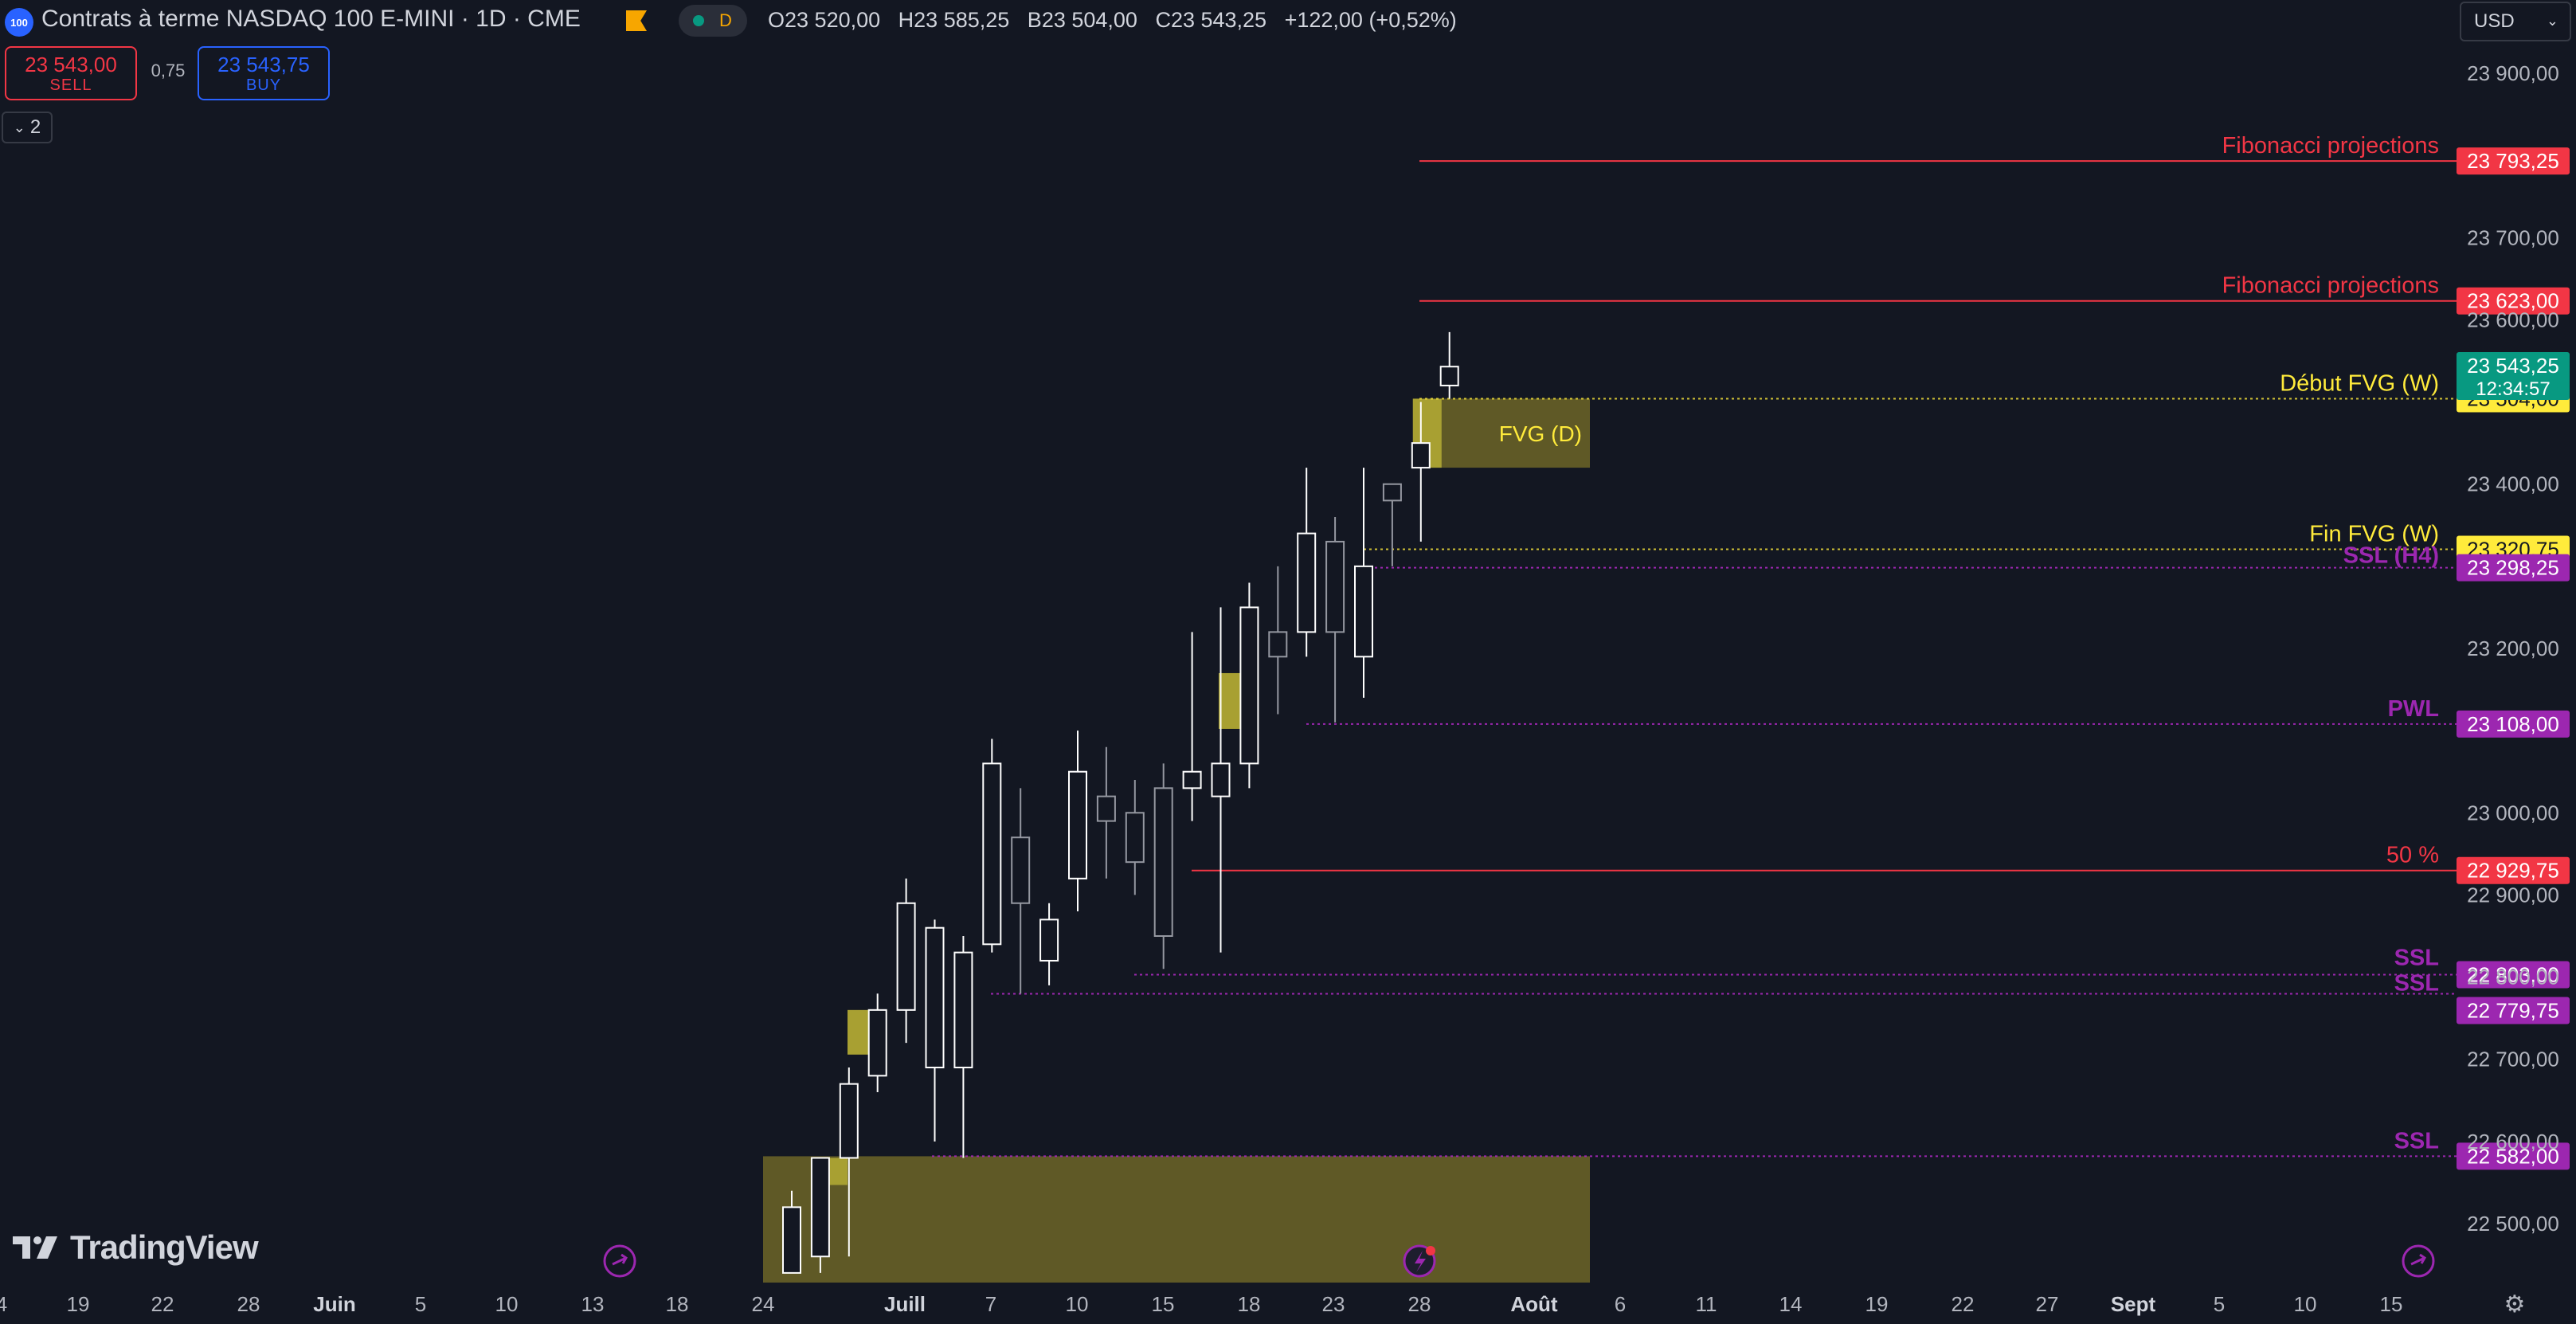 The height and width of the screenshot is (1324, 2576). I want to click on gear-icon: ⚙, so click(2515, 1304).